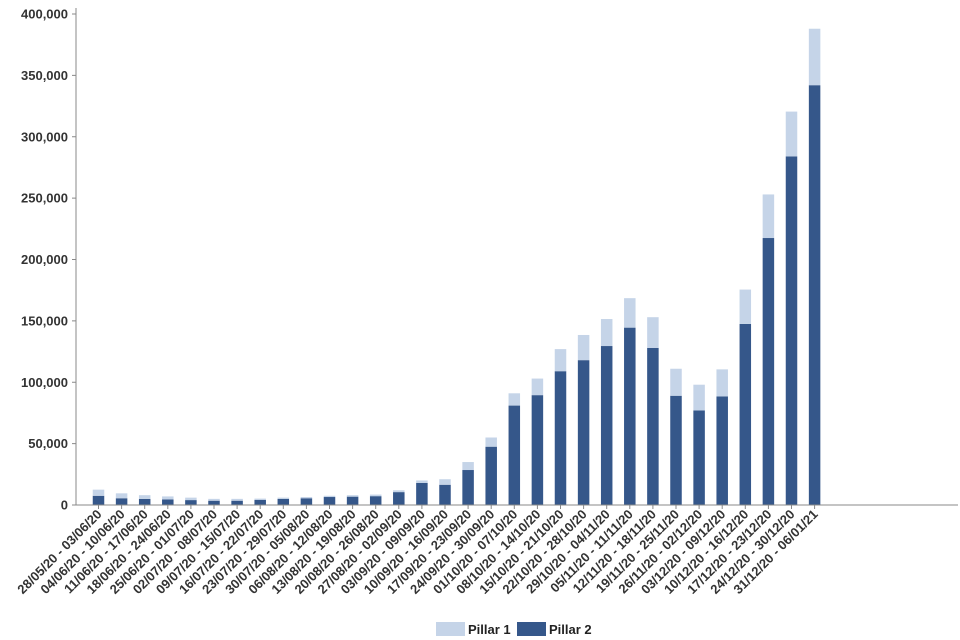  Describe the element at coordinates (44, 382) in the screenshot. I see `y-tick-label: 100,000` at that location.